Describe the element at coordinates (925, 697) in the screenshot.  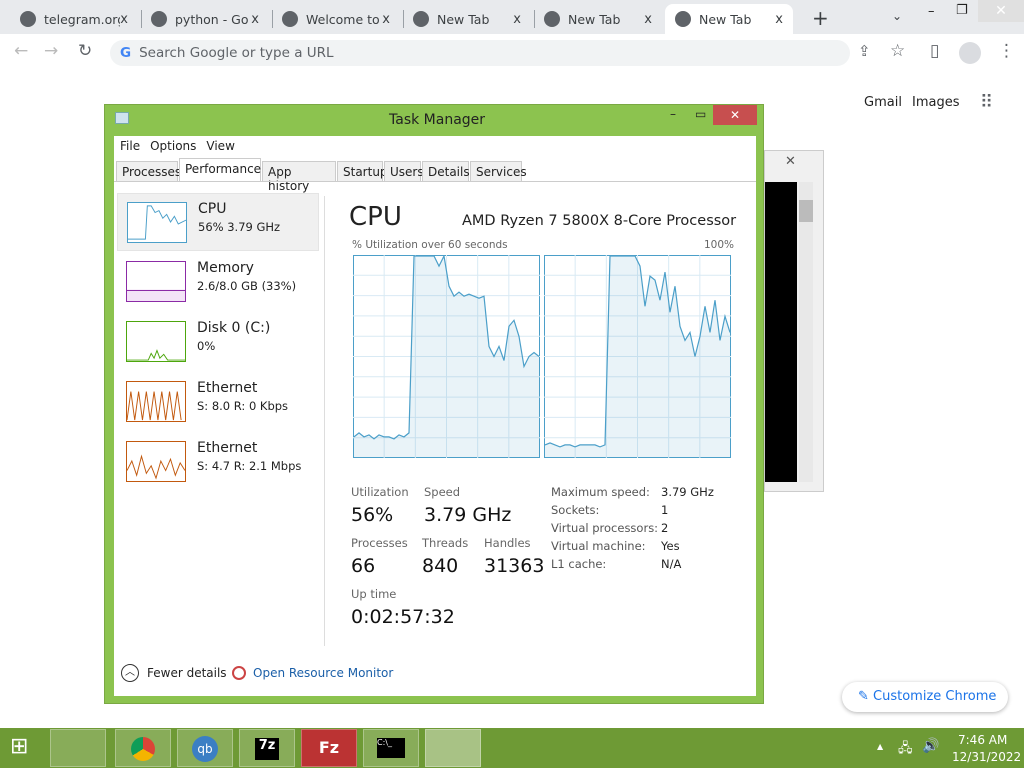
I see `customize-chrome-button: ✎ Customize Chrome` at that location.